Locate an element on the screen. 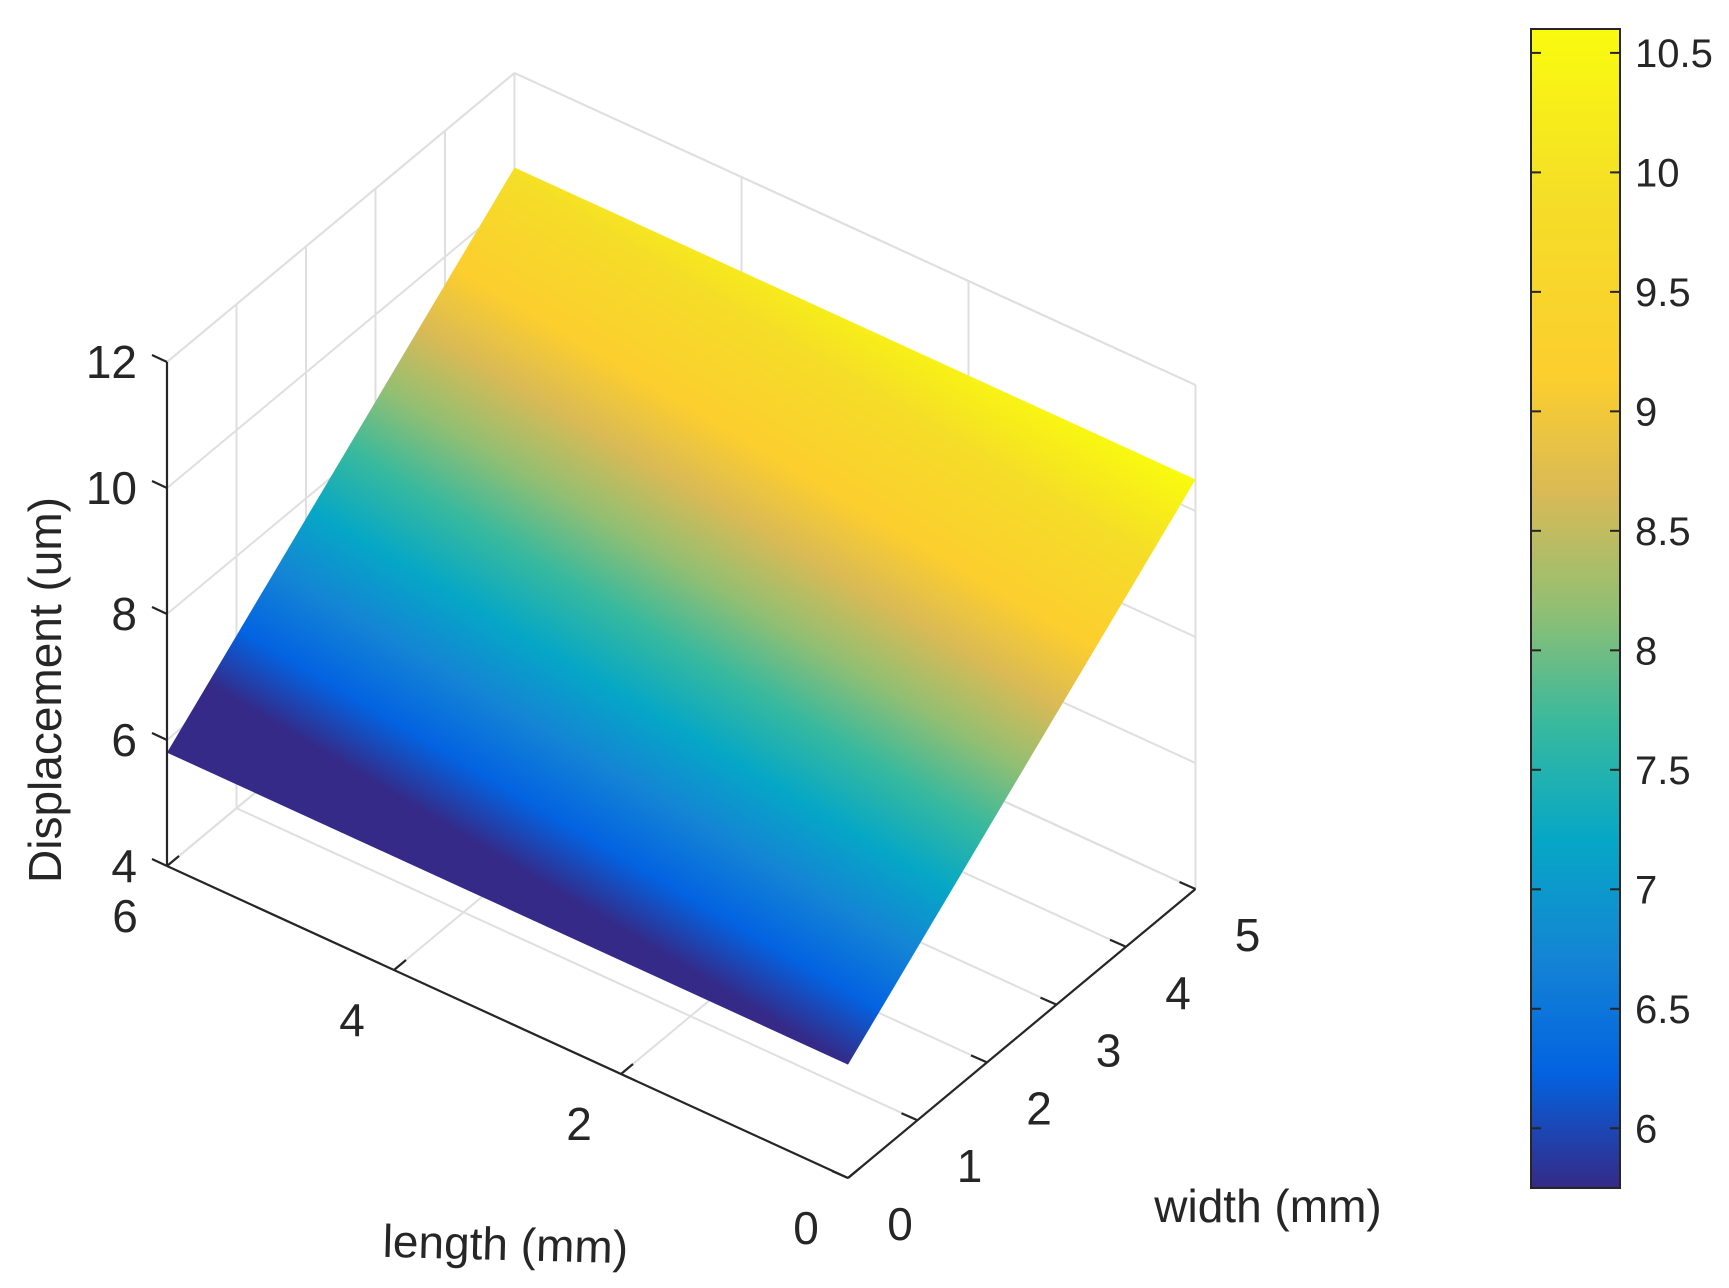 Image resolution: width=1729 pixels, height=1288 pixels. colorbar-tick-label: 10 is located at coordinates (1657, 173).